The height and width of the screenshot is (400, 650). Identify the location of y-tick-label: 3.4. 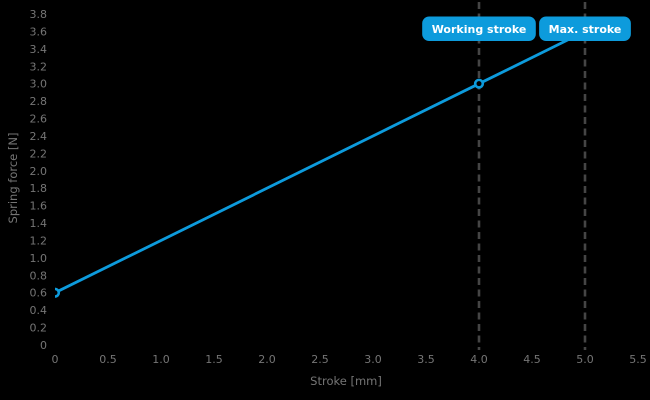
(39, 49).